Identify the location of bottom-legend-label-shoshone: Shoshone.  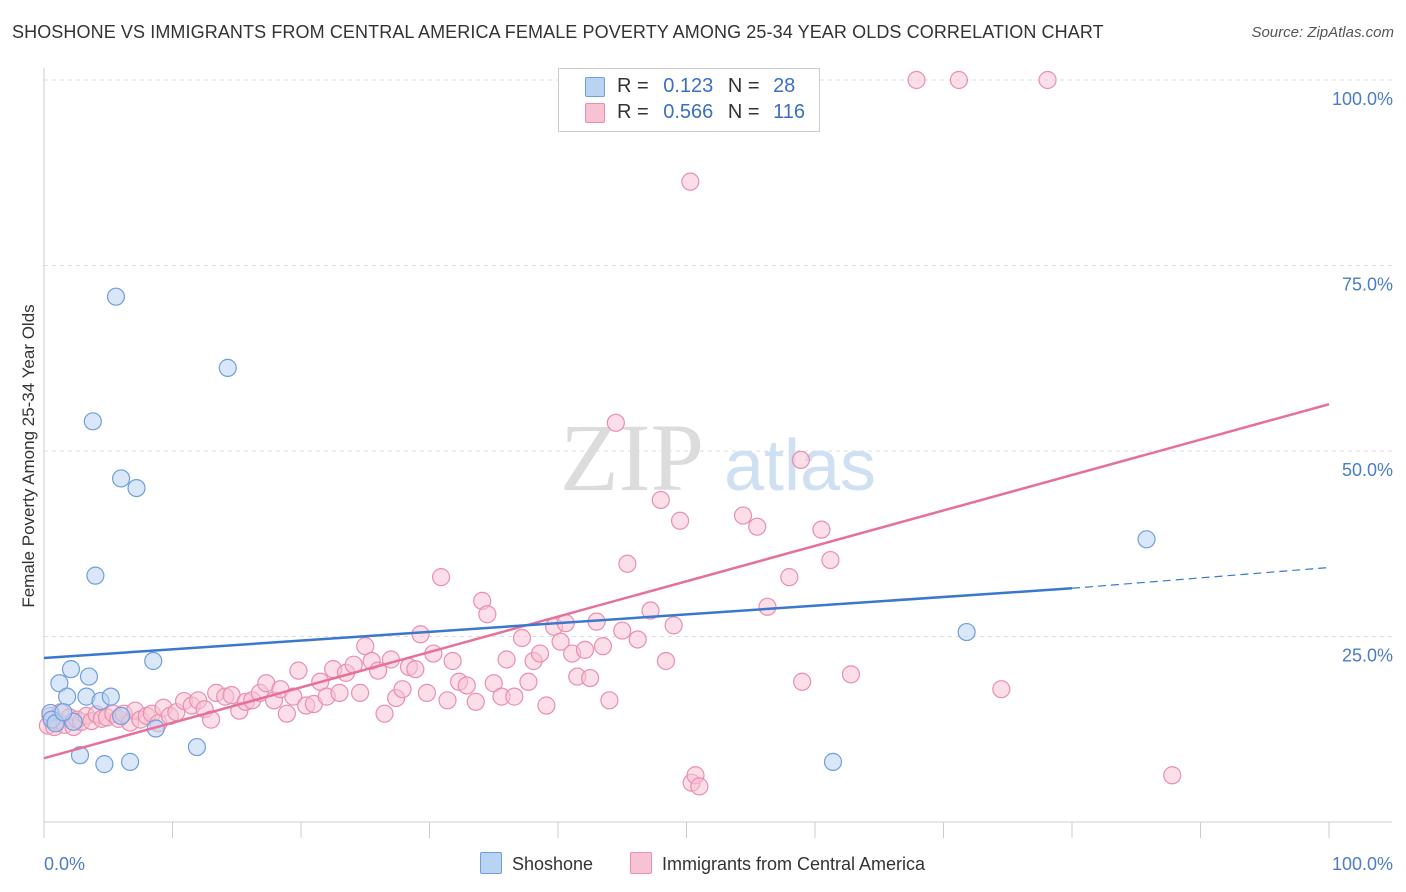
(553, 864).